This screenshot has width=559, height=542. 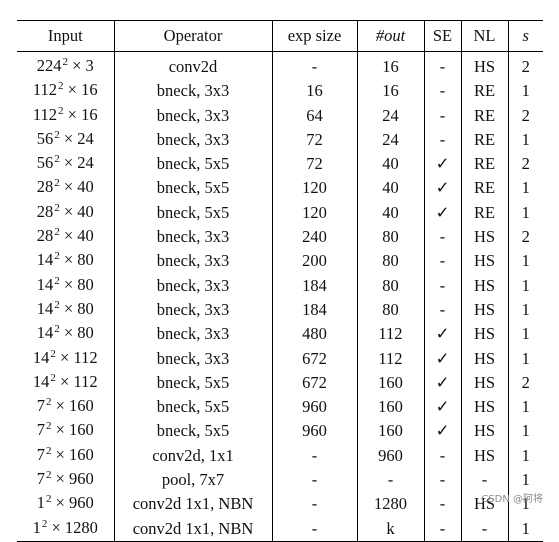 What do you see at coordinates (76, 381) in the screenshot?
I see `input-channels: × 112` at bounding box center [76, 381].